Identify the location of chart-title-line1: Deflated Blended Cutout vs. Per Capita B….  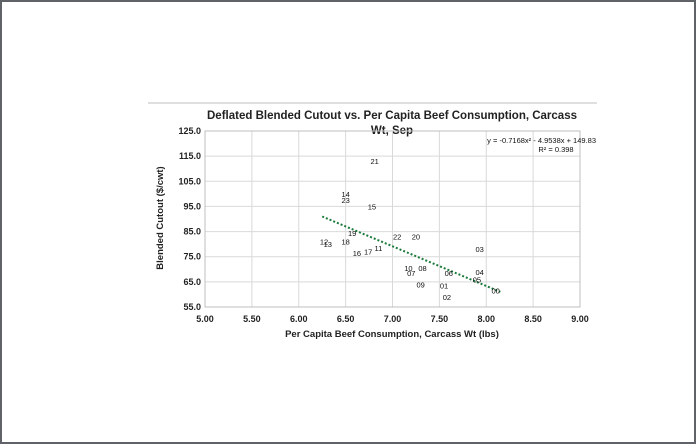
(392, 116).